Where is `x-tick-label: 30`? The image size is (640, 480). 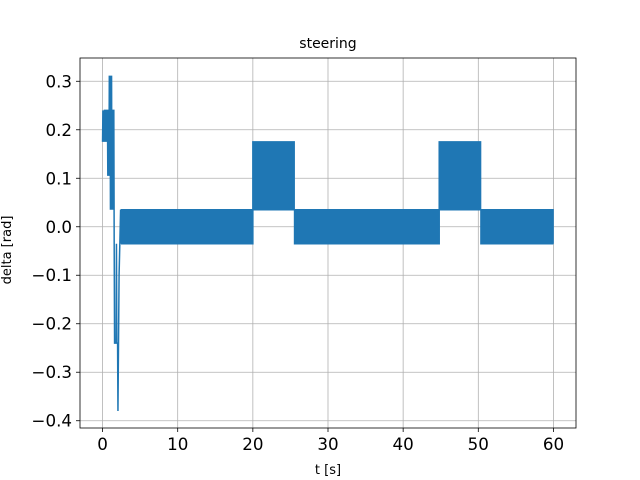 x-tick-label: 30 is located at coordinates (327, 444).